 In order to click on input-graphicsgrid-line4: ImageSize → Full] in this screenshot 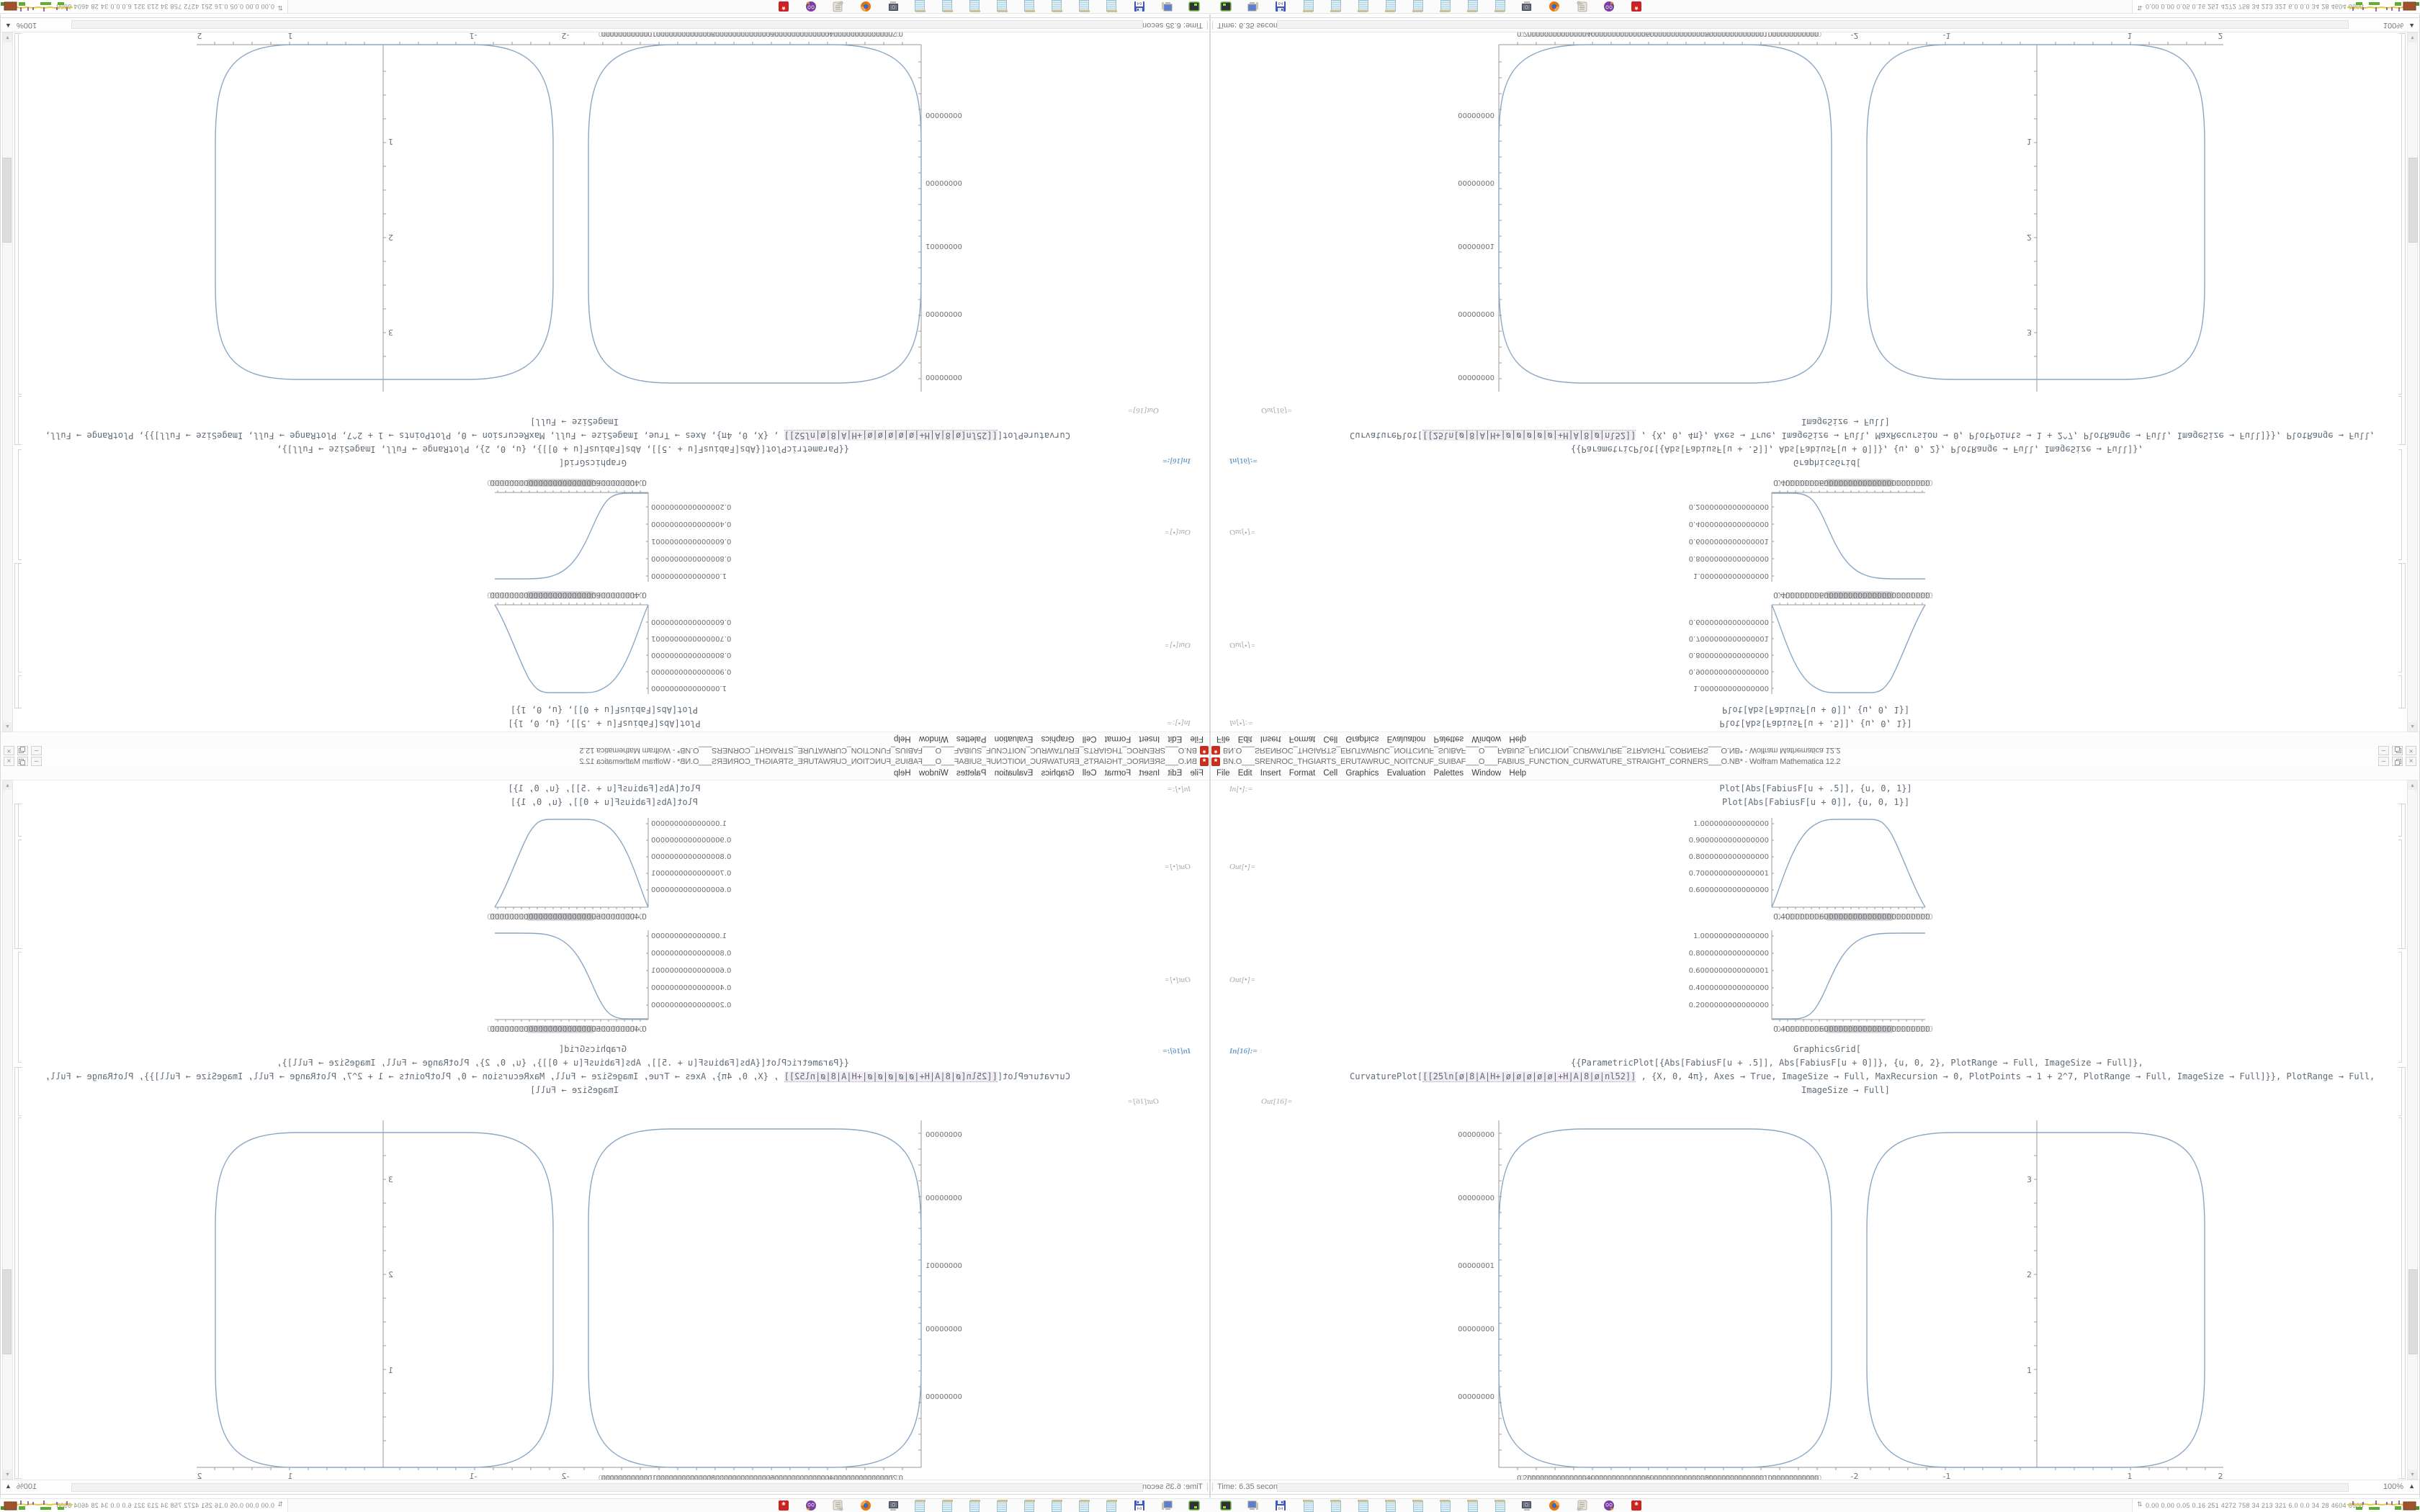, I will do `click(574, 1090)`.